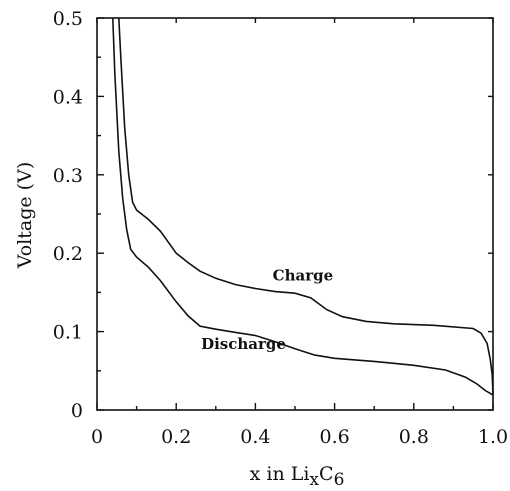 The image size is (510, 491). I want to click on x-tick-label: 0.8, so click(414, 437).